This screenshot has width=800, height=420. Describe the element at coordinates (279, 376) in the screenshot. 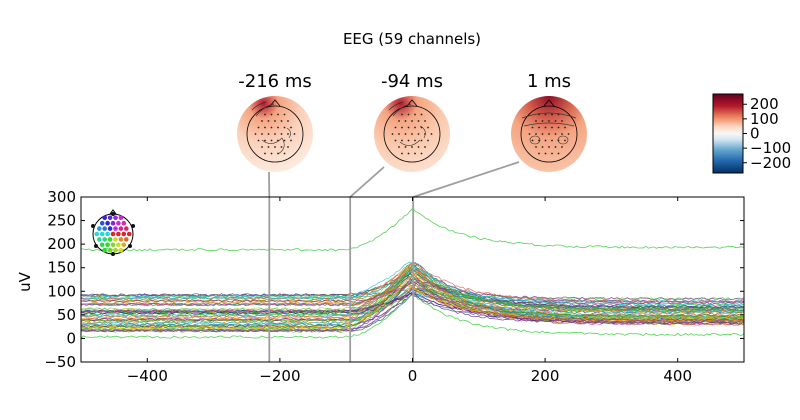

I see `x-tick-label: −200` at that location.